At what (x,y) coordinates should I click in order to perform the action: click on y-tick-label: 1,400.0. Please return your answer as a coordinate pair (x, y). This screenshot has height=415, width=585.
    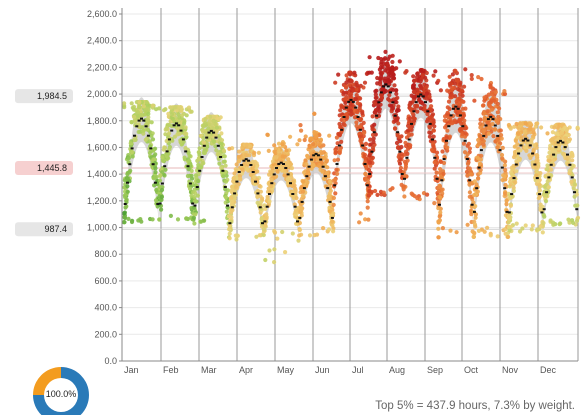
    Looking at the image, I should click on (102, 174).